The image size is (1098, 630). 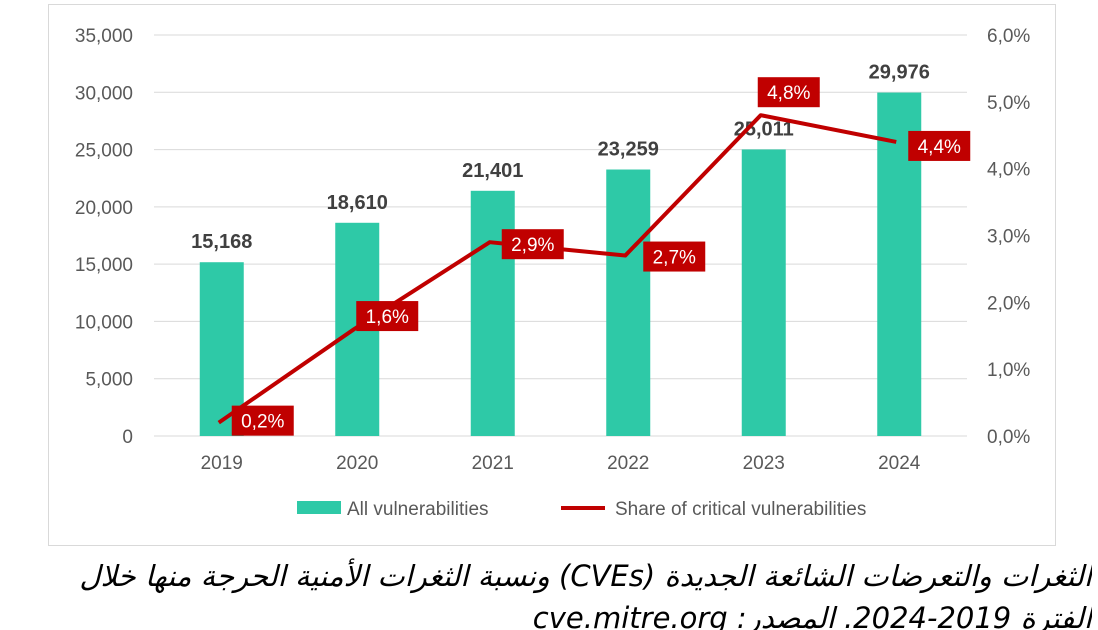 What do you see at coordinates (740, 509) in the screenshot?
I see `legend-label-line: Share of critical vulnerabilities` at bounding box center [740, 509].